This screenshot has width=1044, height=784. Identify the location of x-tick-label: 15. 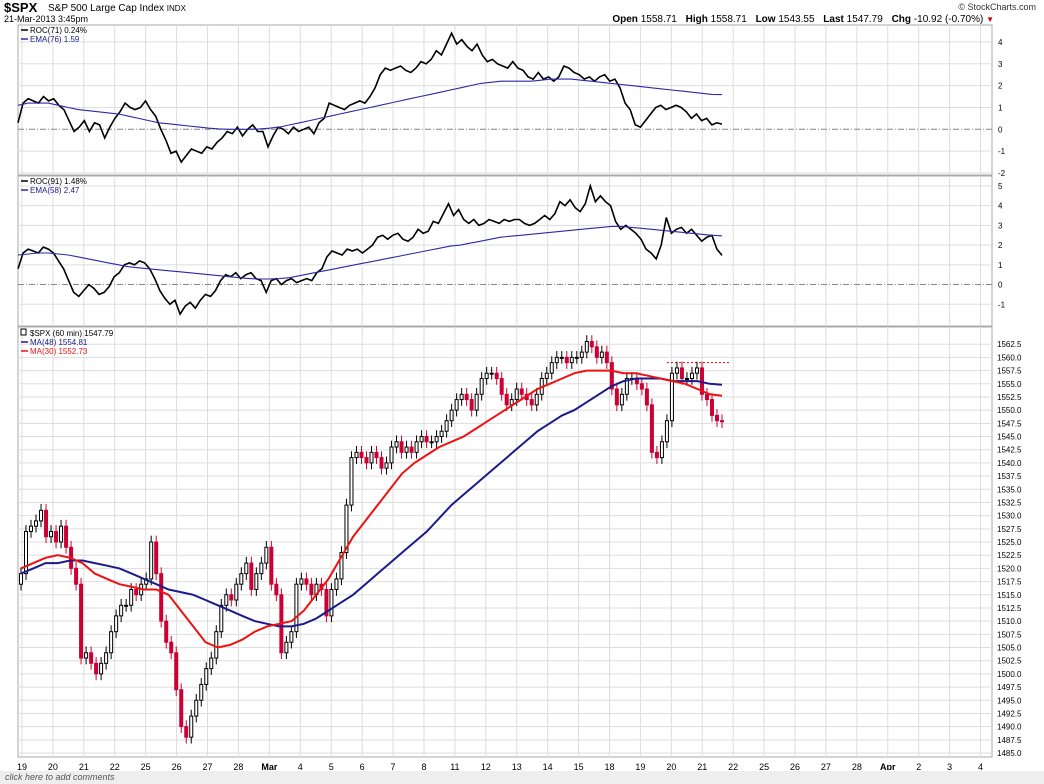
(579, 766).